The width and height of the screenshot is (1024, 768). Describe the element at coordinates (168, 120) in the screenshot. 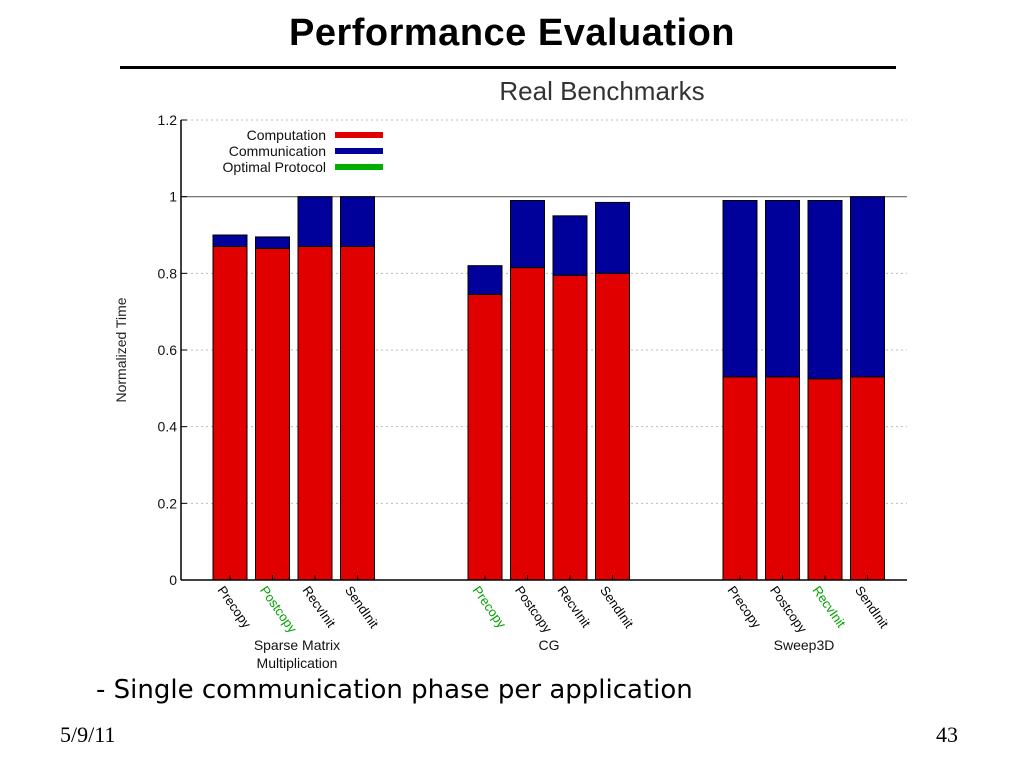

I see `y-tick-label: 1.2` at that location.